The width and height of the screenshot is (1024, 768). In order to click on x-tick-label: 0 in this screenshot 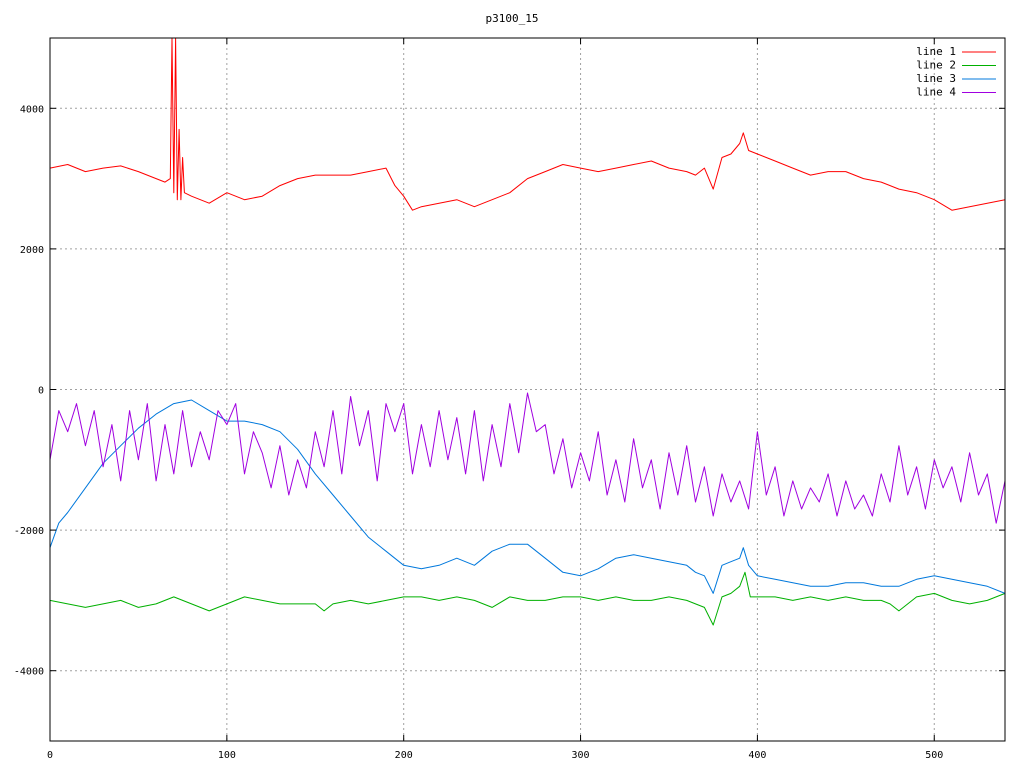, I will do `click(50, 755)`.